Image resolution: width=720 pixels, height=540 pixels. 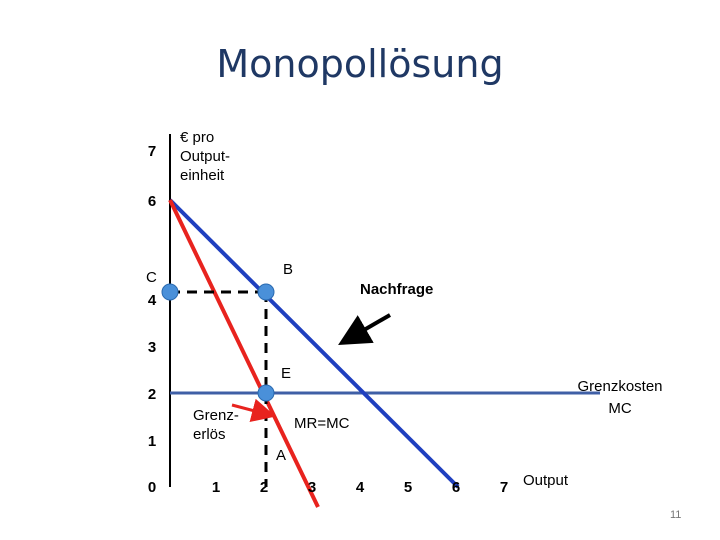 I want to click on y-tick-2: 2, so click(x=152, y=394).